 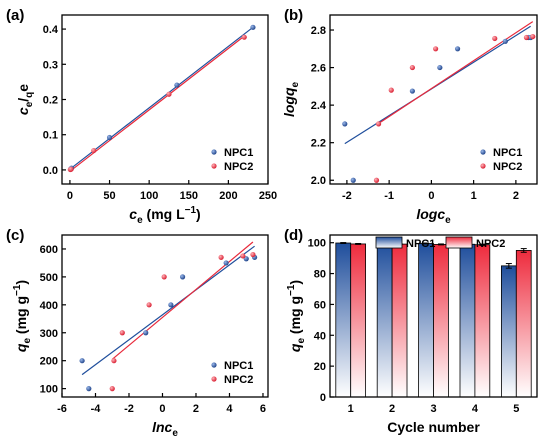 What do you see at coordinates (62, 409) in the screenshot?
I see `x-tick-label: -6` at bounding box center [62, 409].